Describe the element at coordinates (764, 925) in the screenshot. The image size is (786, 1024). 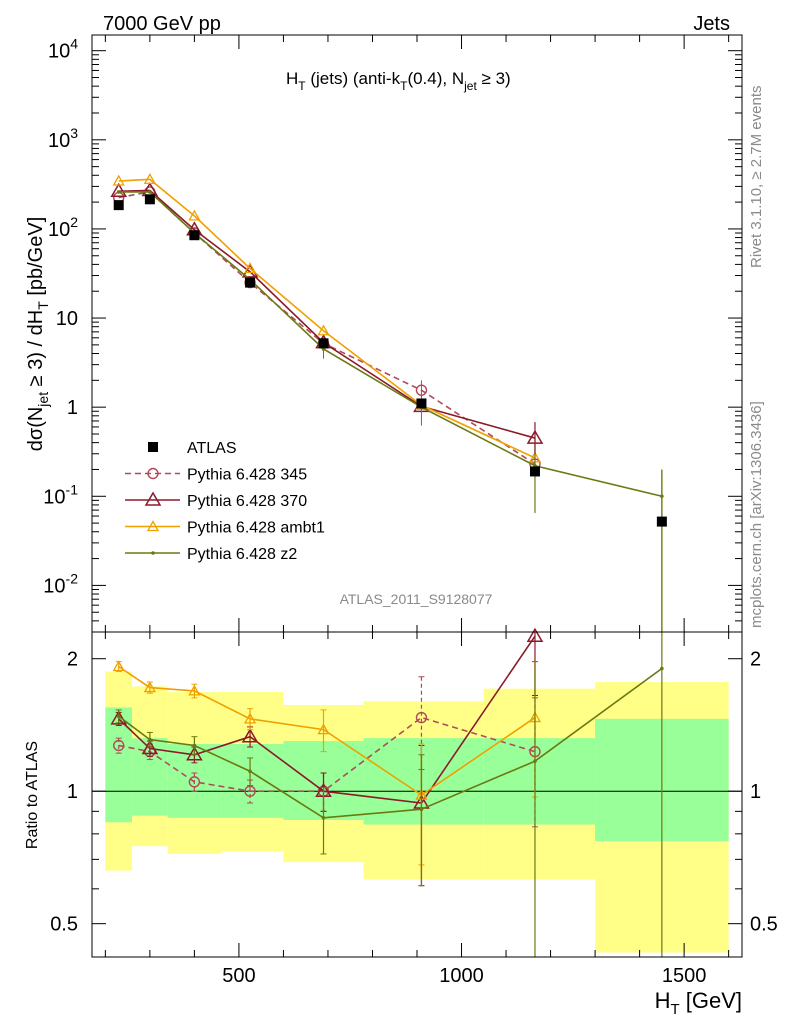
I see `ratio-y-tick-label-right: 0.5` at that location.